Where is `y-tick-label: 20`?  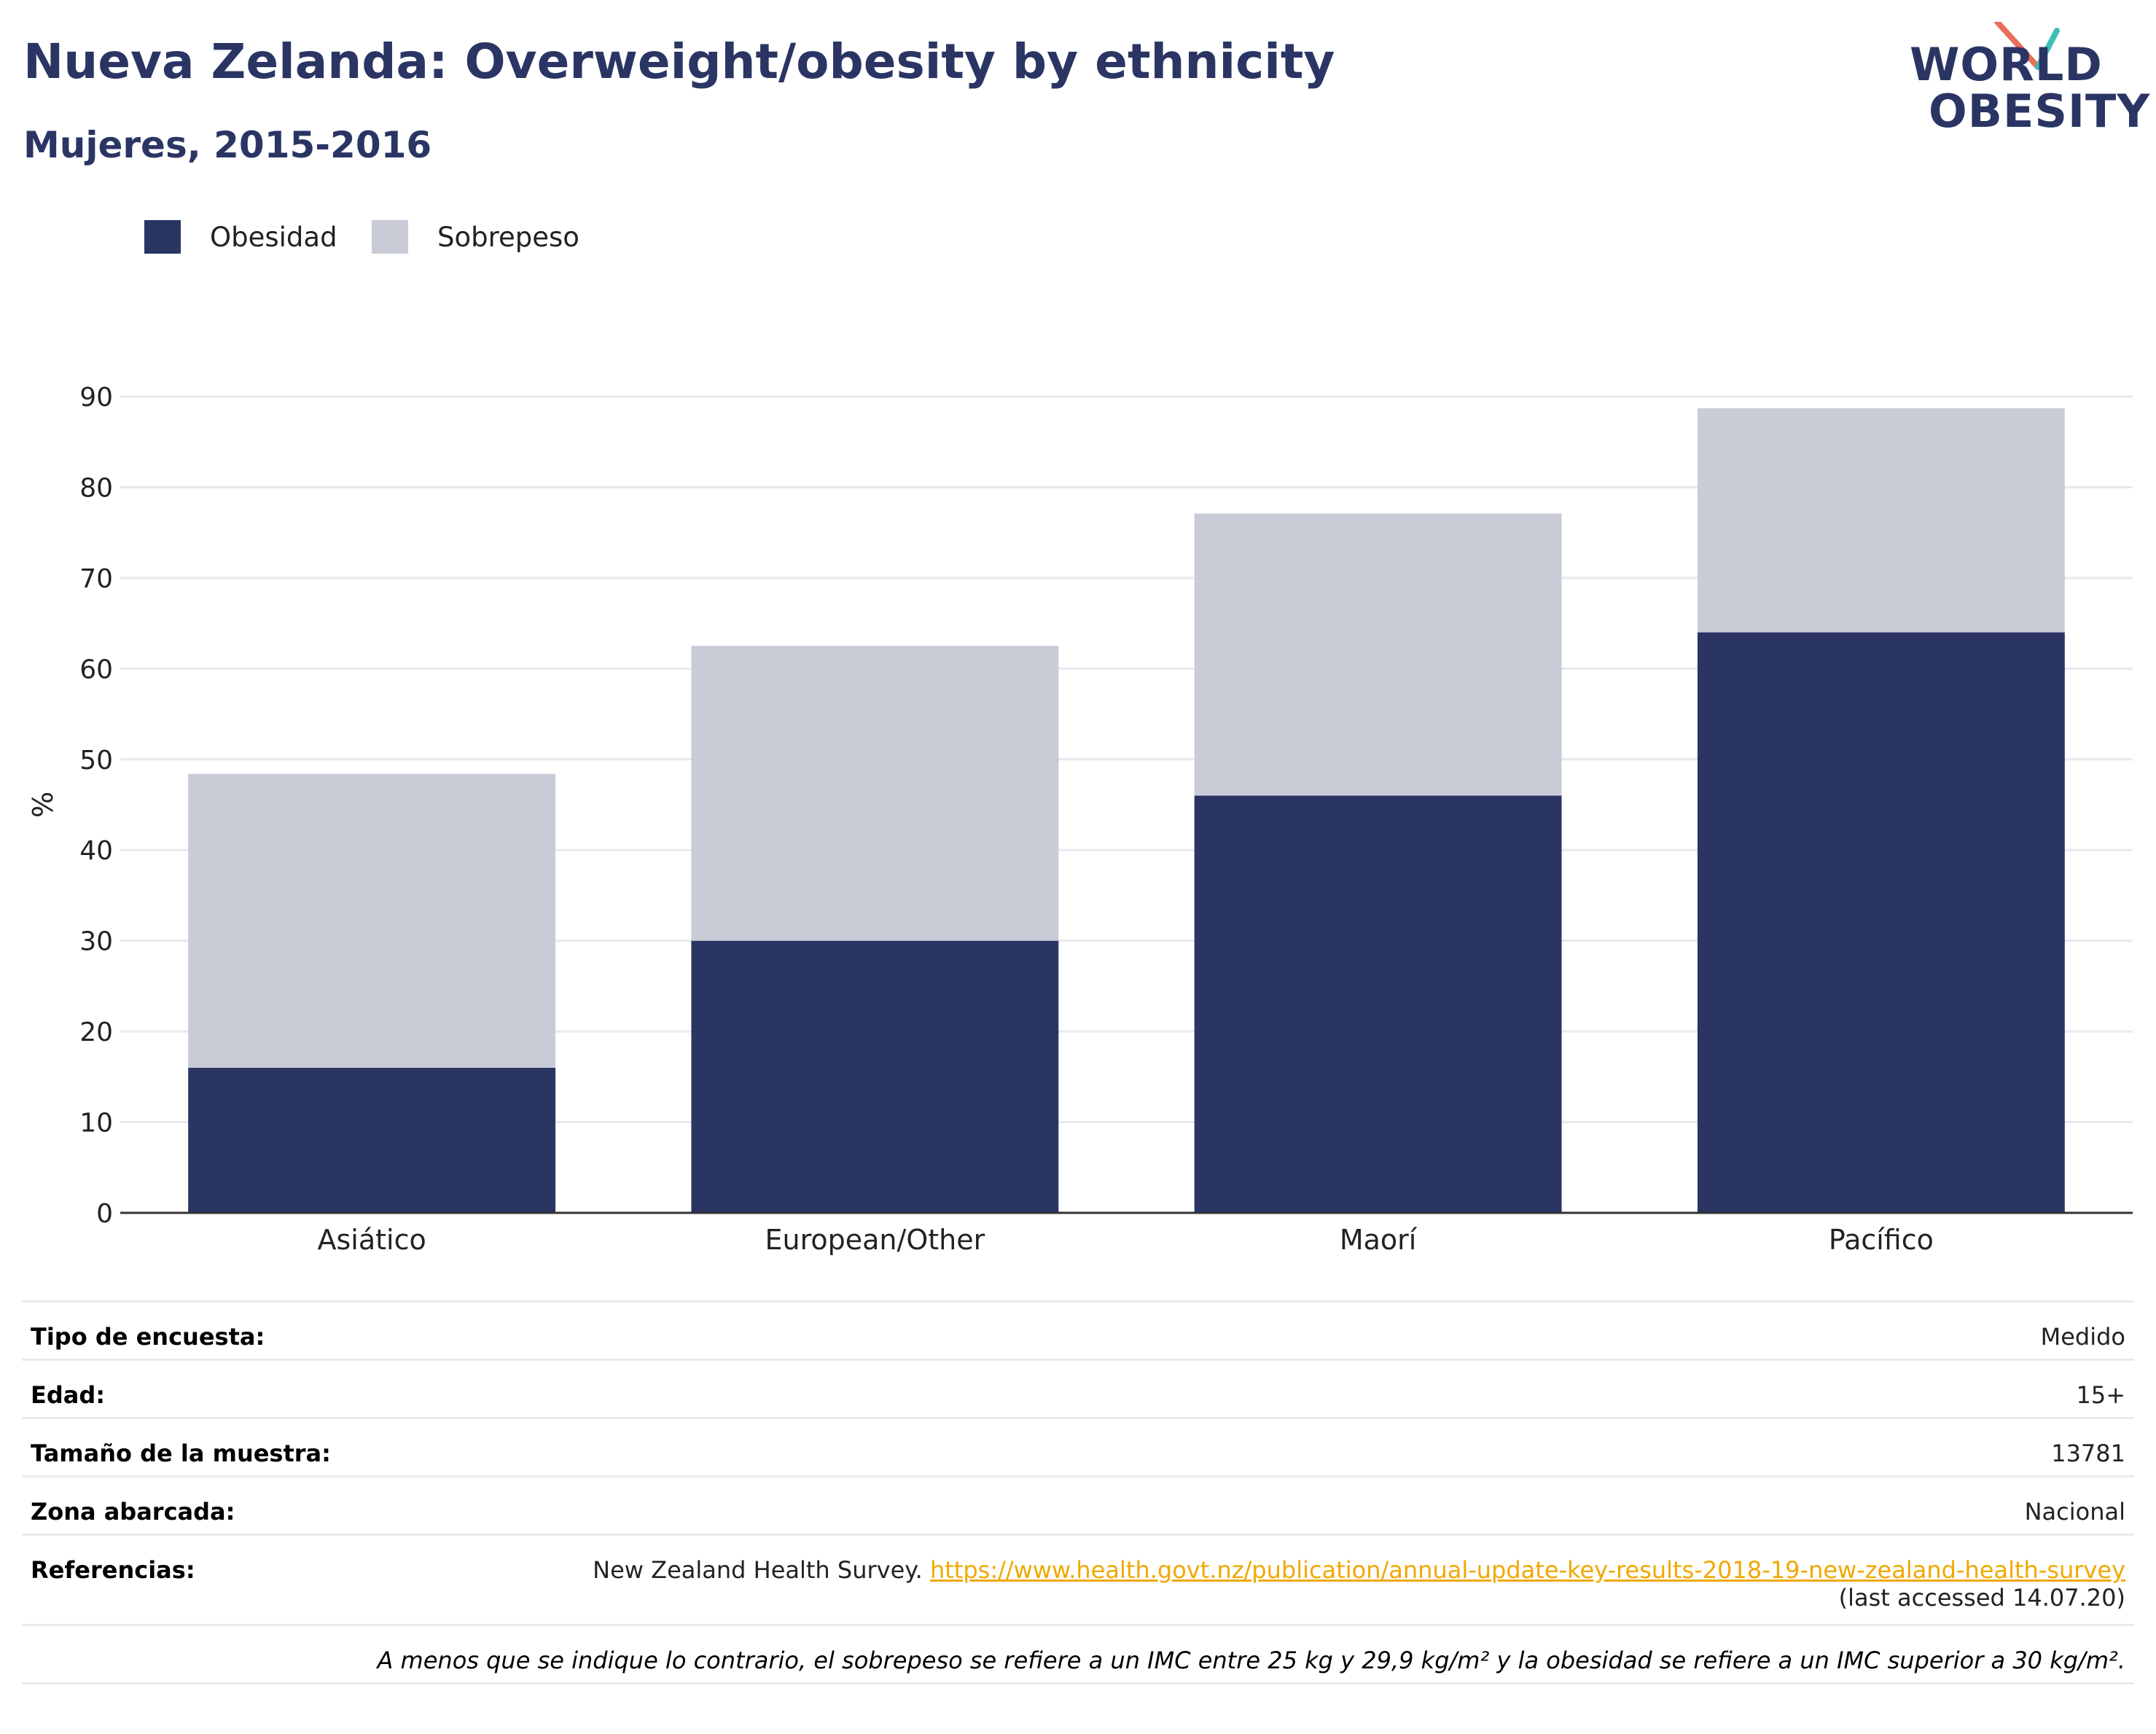 y-tick-label: 20 is located at coordinates (96, 1032).